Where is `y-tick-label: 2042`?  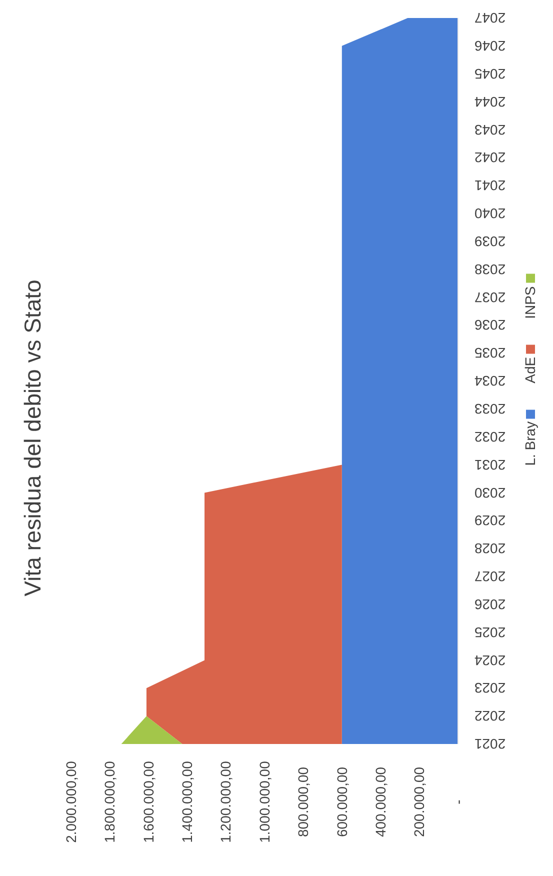 y-tick-label: 2042 is located at coordinates (490, 158).